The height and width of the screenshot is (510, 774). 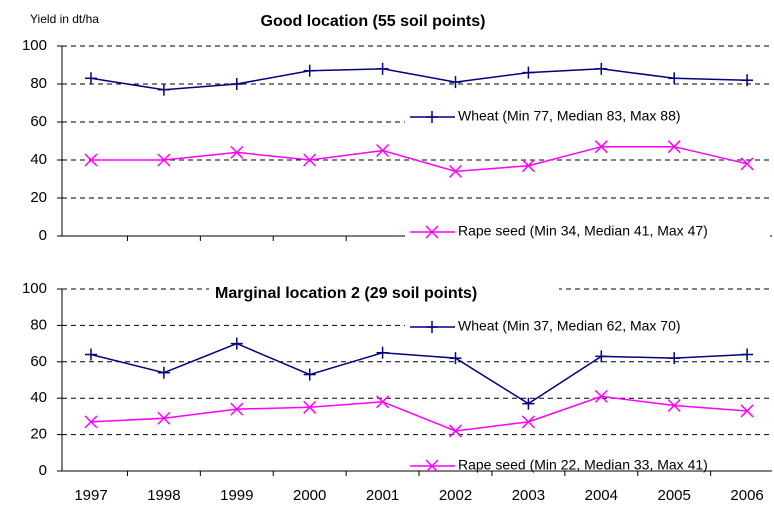 I want to click on legend-label: Wheat (Min 37, Median 62, Max 70), so click(x=569, y=326).